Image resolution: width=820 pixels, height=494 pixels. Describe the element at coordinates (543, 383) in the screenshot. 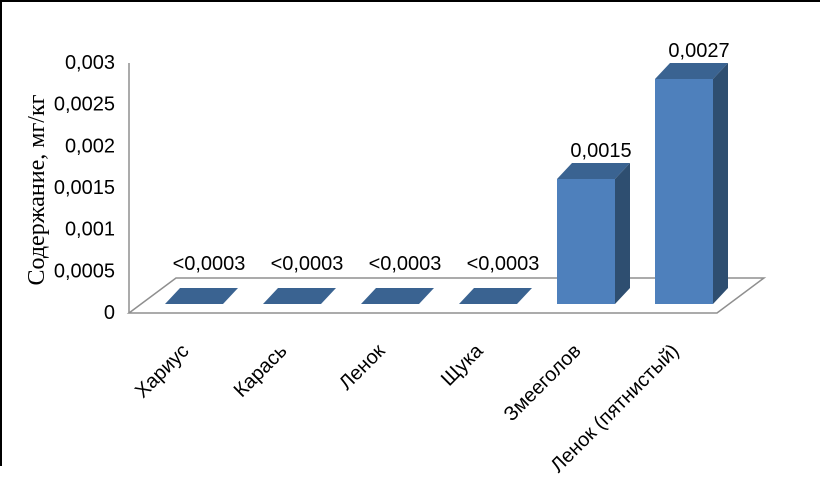

I see `category-label: Змееголов` at that location.